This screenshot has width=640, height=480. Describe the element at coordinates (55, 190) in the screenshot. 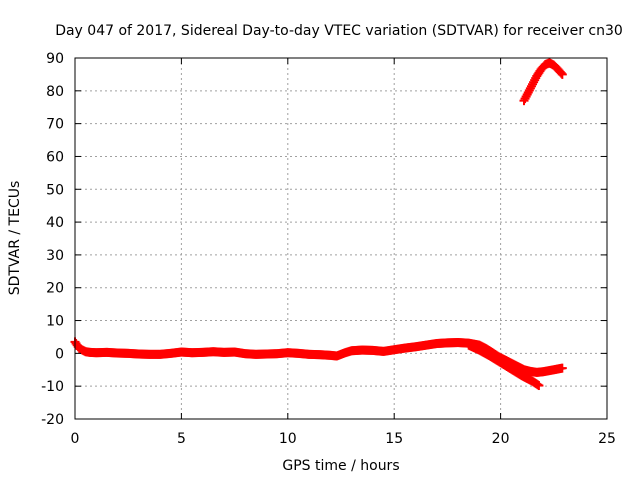

I see `y-tick-label: 50` at that location.